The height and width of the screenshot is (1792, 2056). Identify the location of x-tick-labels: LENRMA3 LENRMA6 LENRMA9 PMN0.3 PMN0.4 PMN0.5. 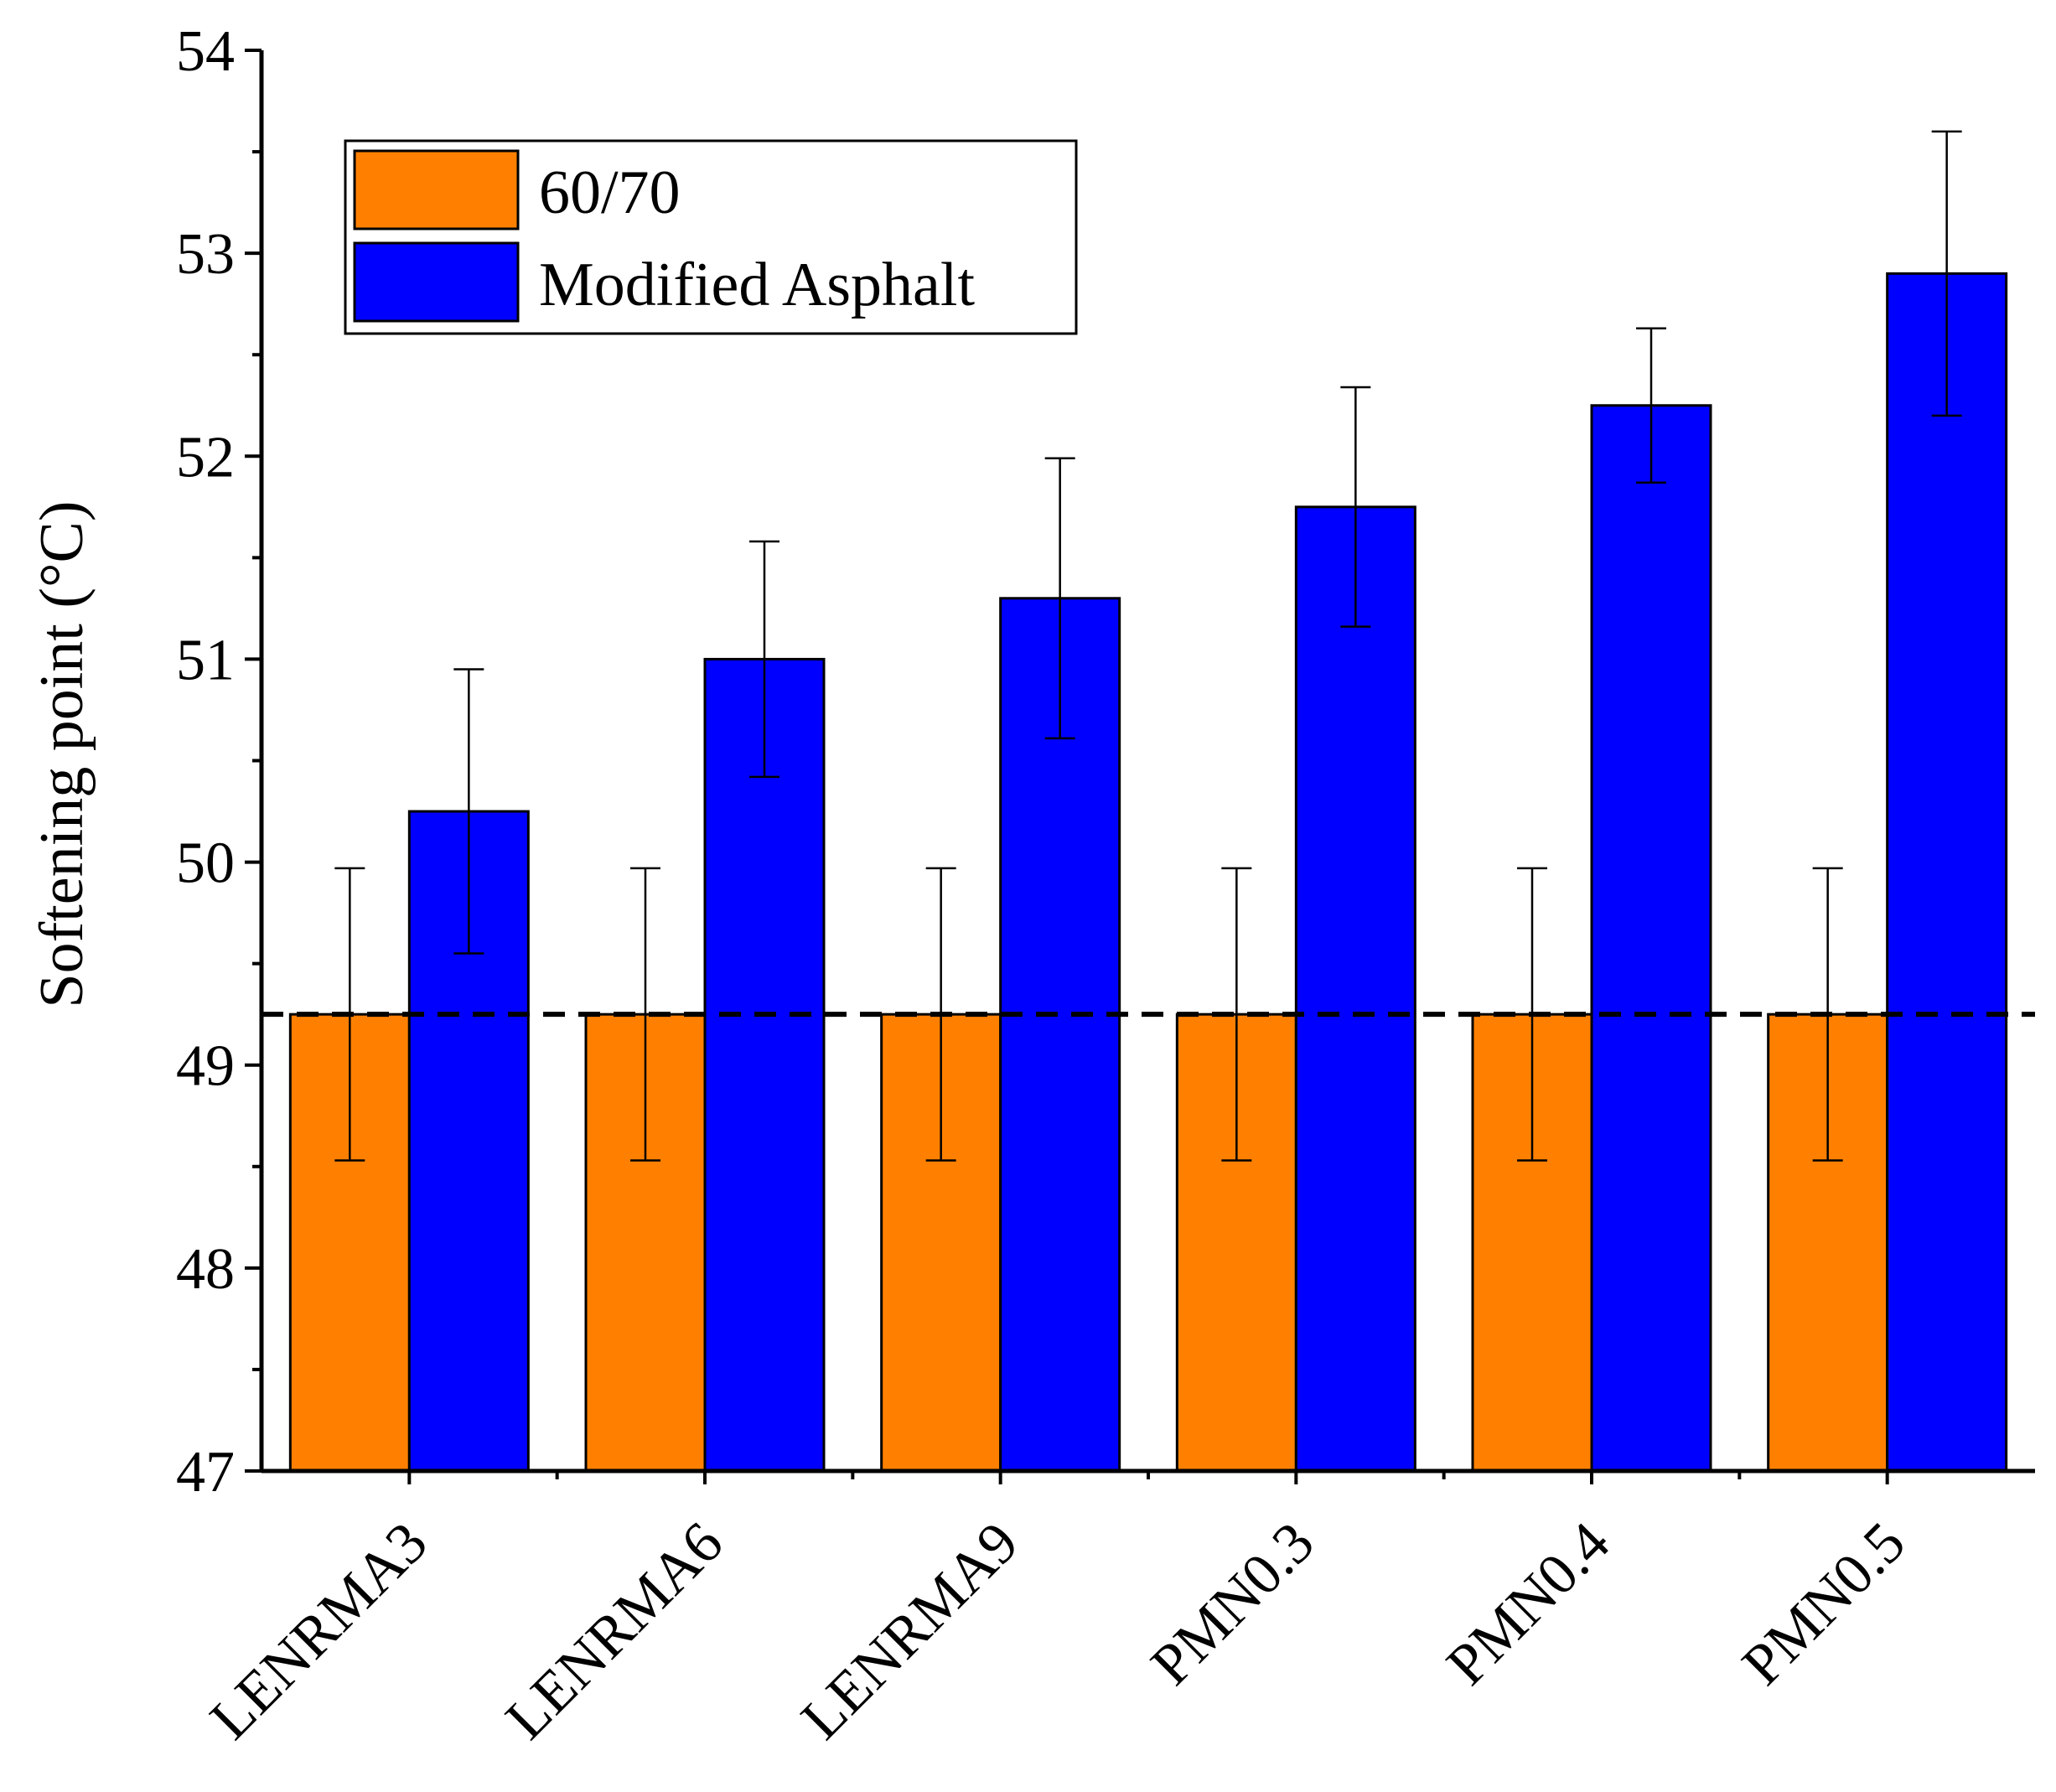
(1058, 1631).